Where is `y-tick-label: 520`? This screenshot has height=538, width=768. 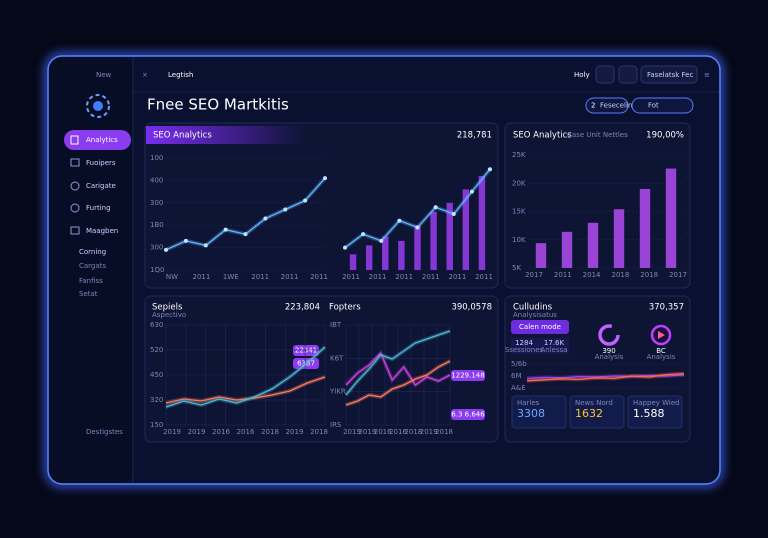
y-tick-label: 520 is located at coordinates (156, 350).